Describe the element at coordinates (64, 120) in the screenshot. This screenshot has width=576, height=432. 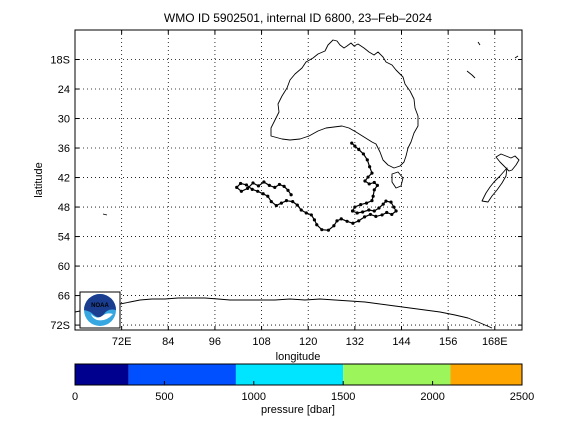
I see `y-tick-label: 30` at that location.